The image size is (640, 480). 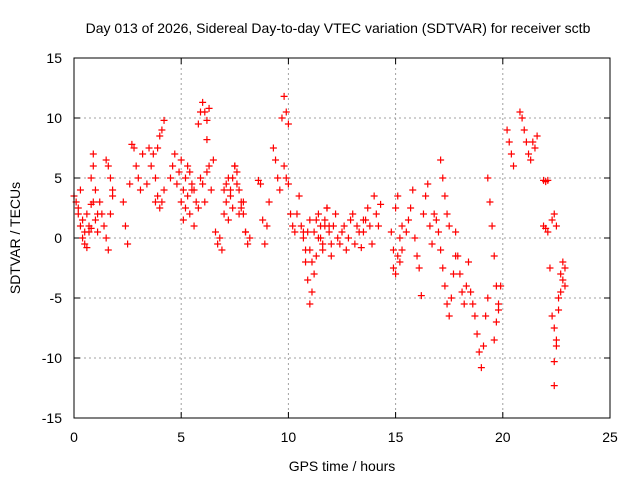 What do you see at coordinates (56, 298) in the screenshot?
I see `y-tick-label: -5` at bounding box center [56, 298].